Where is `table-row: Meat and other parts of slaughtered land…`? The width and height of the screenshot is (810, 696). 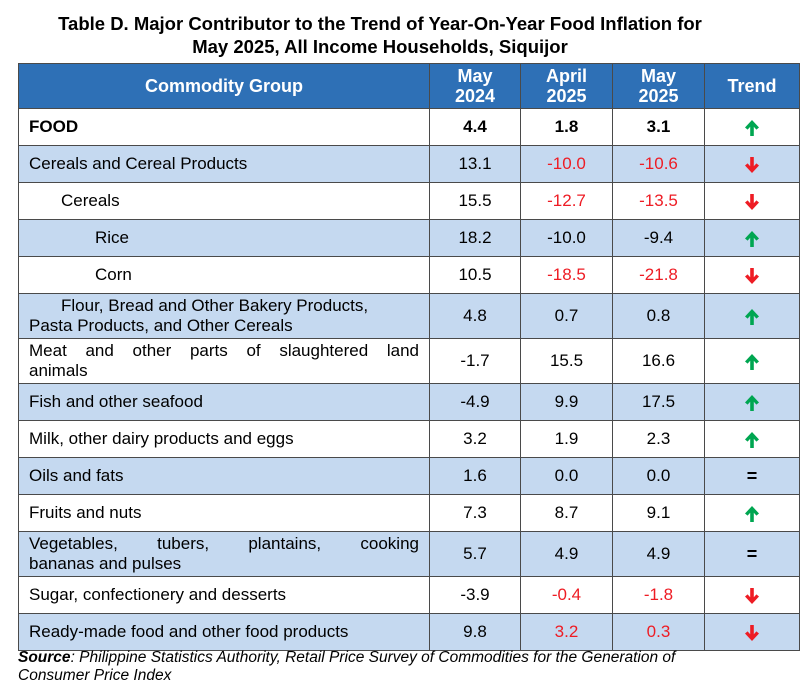
table-row: Meat and other parts of slaughtered land… is located at coordinates (409, 361).